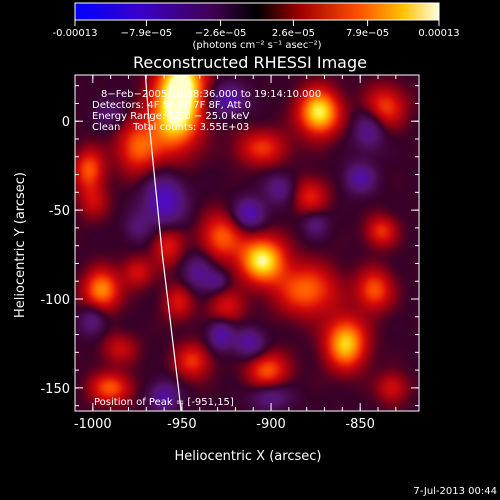 The height and width of the screenshot is (500, 500). What do you see at coordinates (455, 491) in the screenshot?
I see `footer-timestamp: 7-Jul-2013 00:44` at bounding box center [455, 491].